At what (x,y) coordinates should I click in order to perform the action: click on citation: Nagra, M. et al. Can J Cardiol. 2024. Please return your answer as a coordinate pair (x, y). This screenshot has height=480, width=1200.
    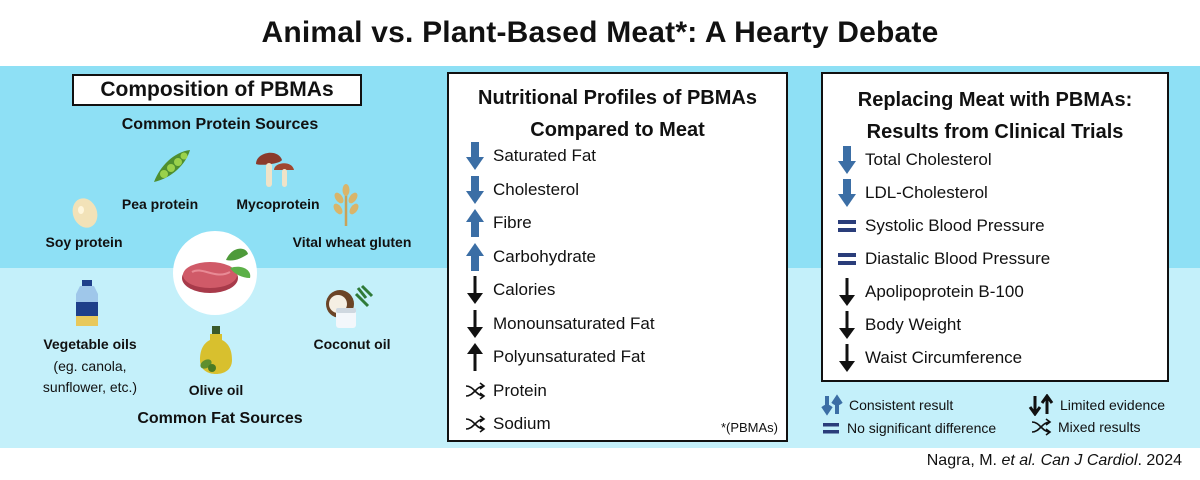
    Looking at the image, I should click on (1054, 461).